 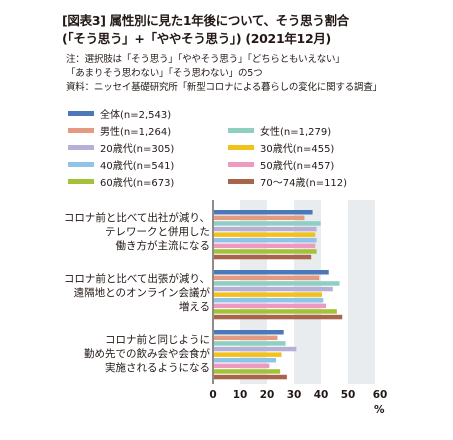 I want to click on chart-title: [図表3] 属性別に見た1年後について、そう思う割合, so click(x=205, y=20).